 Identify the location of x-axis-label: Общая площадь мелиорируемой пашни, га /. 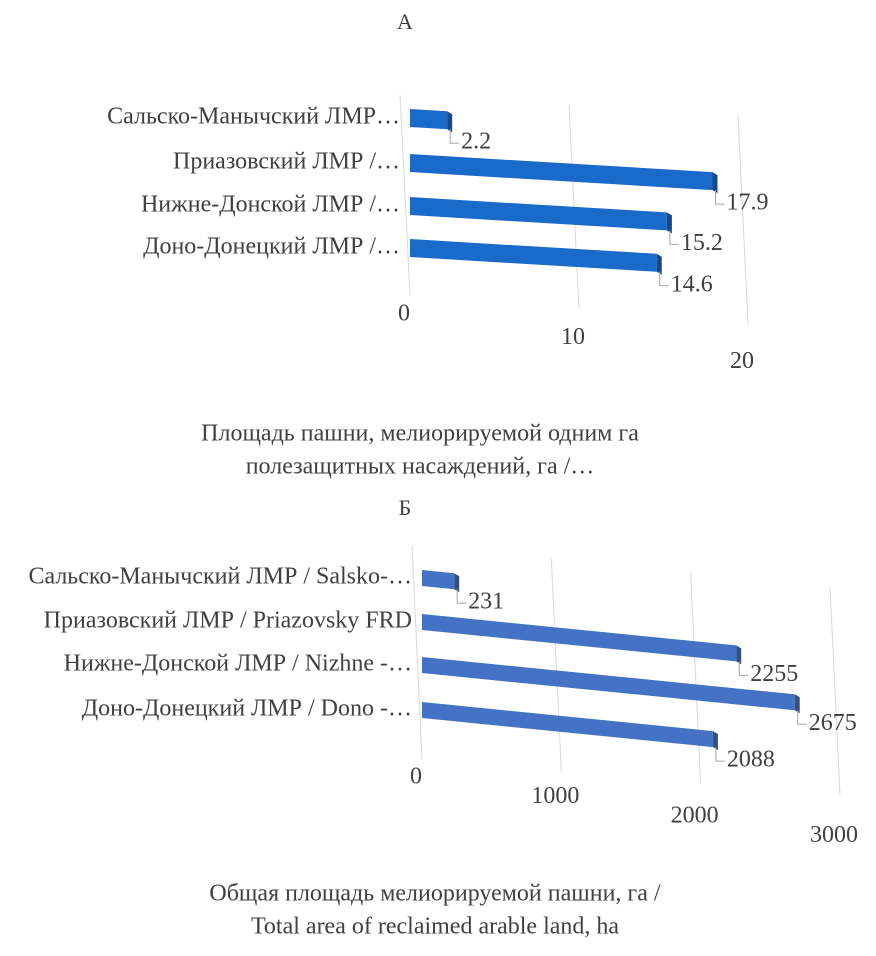
(435, 894).